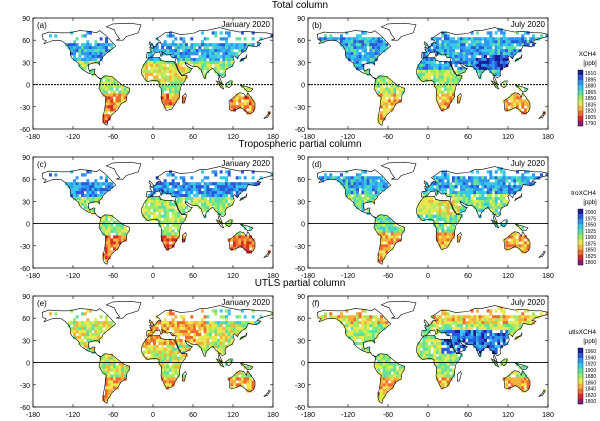 The height and width of the screenshot is (421, 600). What do you see at coordinates (243, 336) in the screenshot?
I see `coastline-japan` at bounding box center [243, 336].